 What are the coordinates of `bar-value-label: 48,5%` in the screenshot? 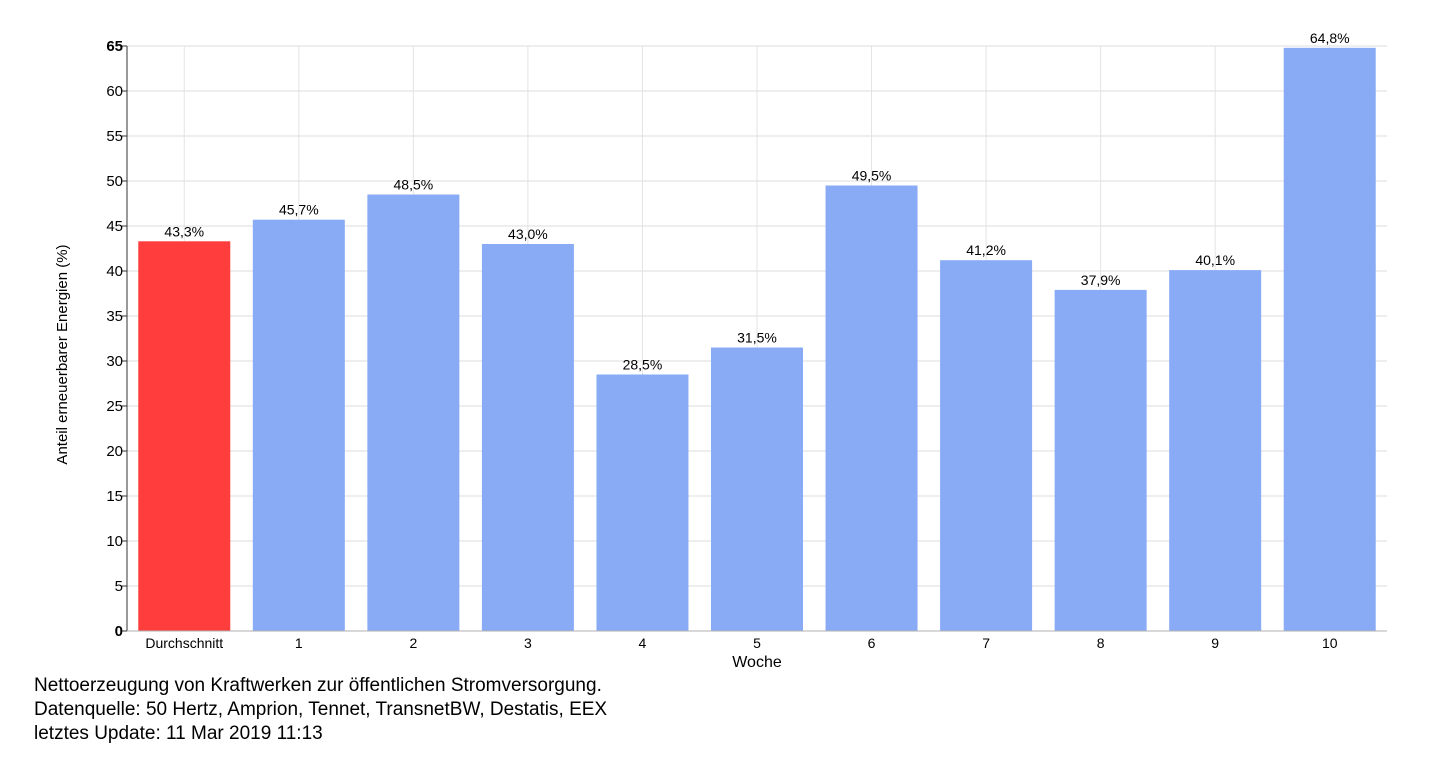 It's located at (414, 185).